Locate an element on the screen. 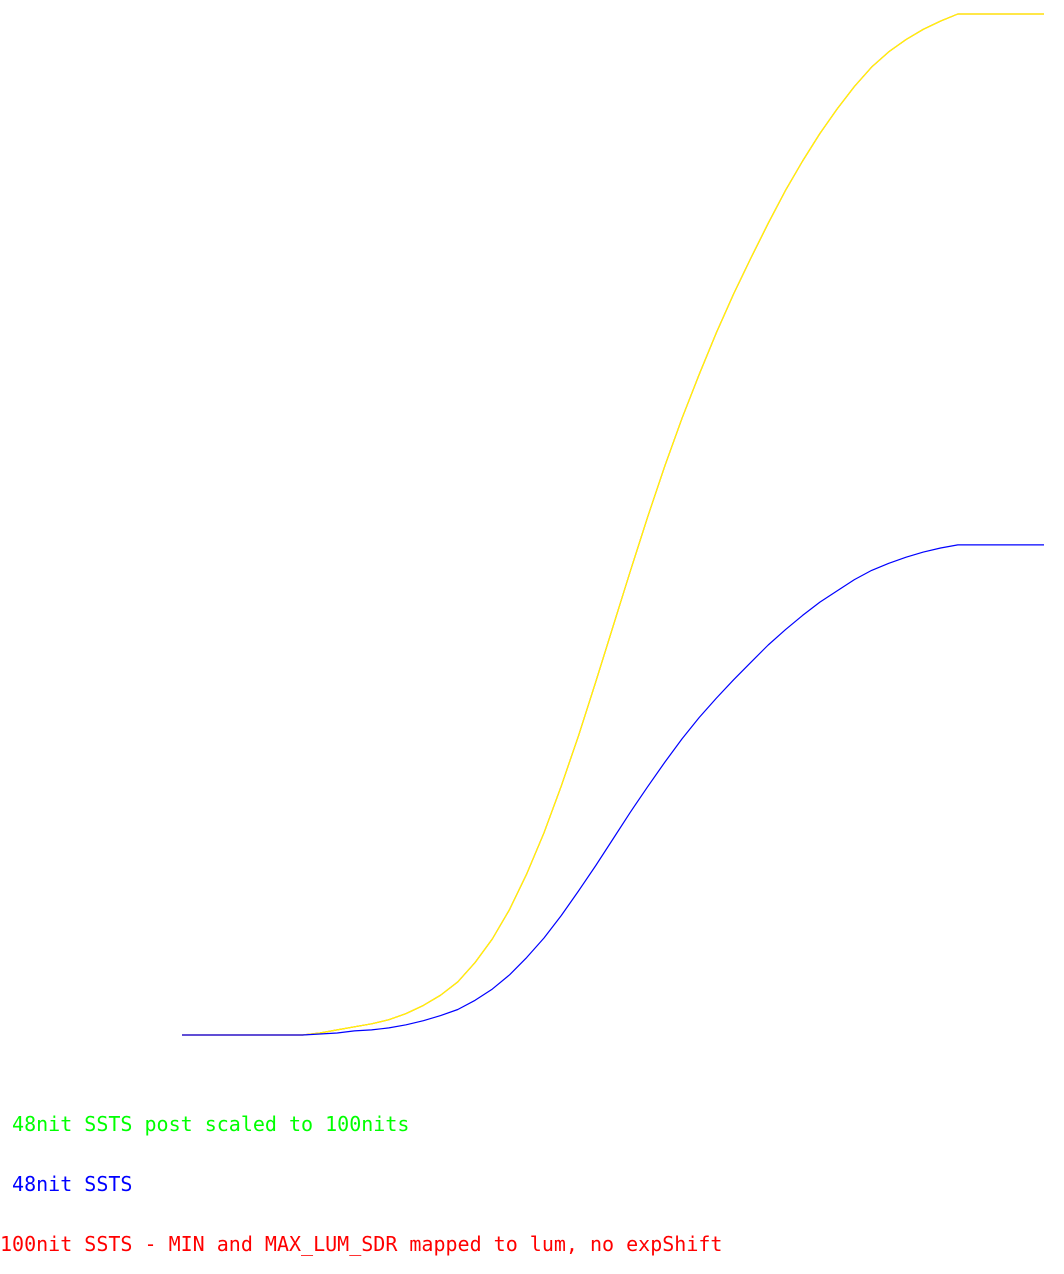  legend-entry-48nit-scaled: 48nit SSTS post scaled to 100nits is located at coordinates (205, 1124).